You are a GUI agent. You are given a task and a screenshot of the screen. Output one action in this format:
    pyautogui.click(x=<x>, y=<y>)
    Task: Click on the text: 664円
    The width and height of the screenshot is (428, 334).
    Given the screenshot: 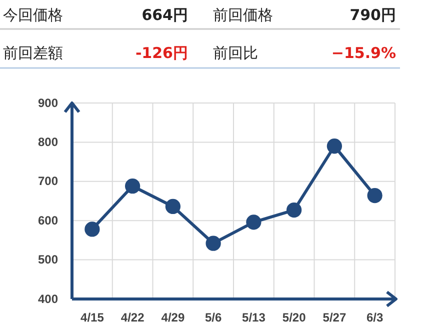 What is the action you would take?
    pyautogui.click(x=165, y=15)
    